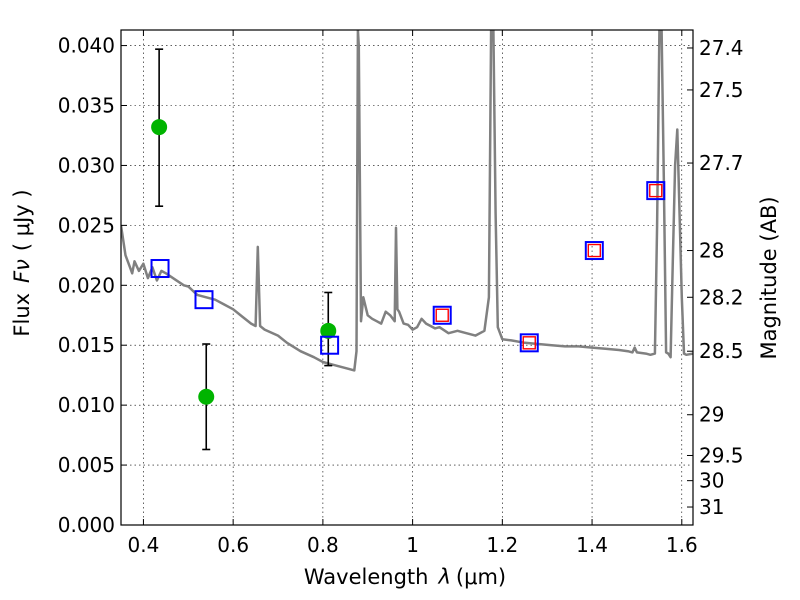  I want to click on x-tick-label: 1.4, so click(592, 545).